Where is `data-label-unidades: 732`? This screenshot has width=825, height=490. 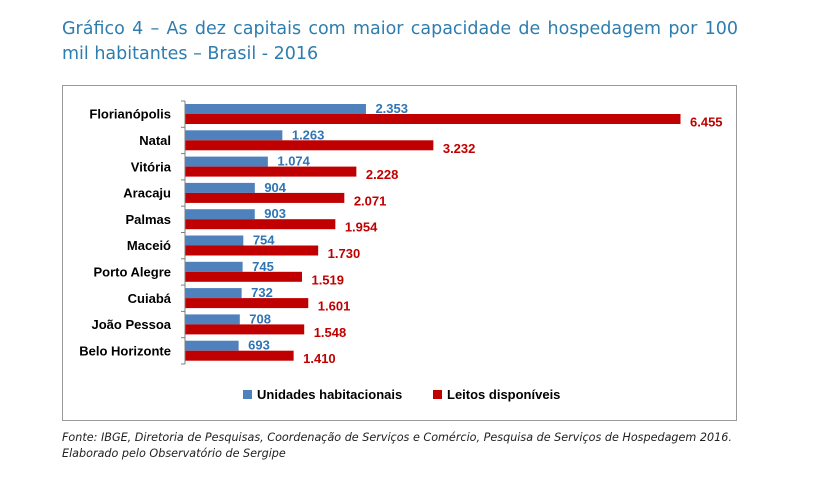
data-label-unidades: 732 is located at coordinates (262, 292).